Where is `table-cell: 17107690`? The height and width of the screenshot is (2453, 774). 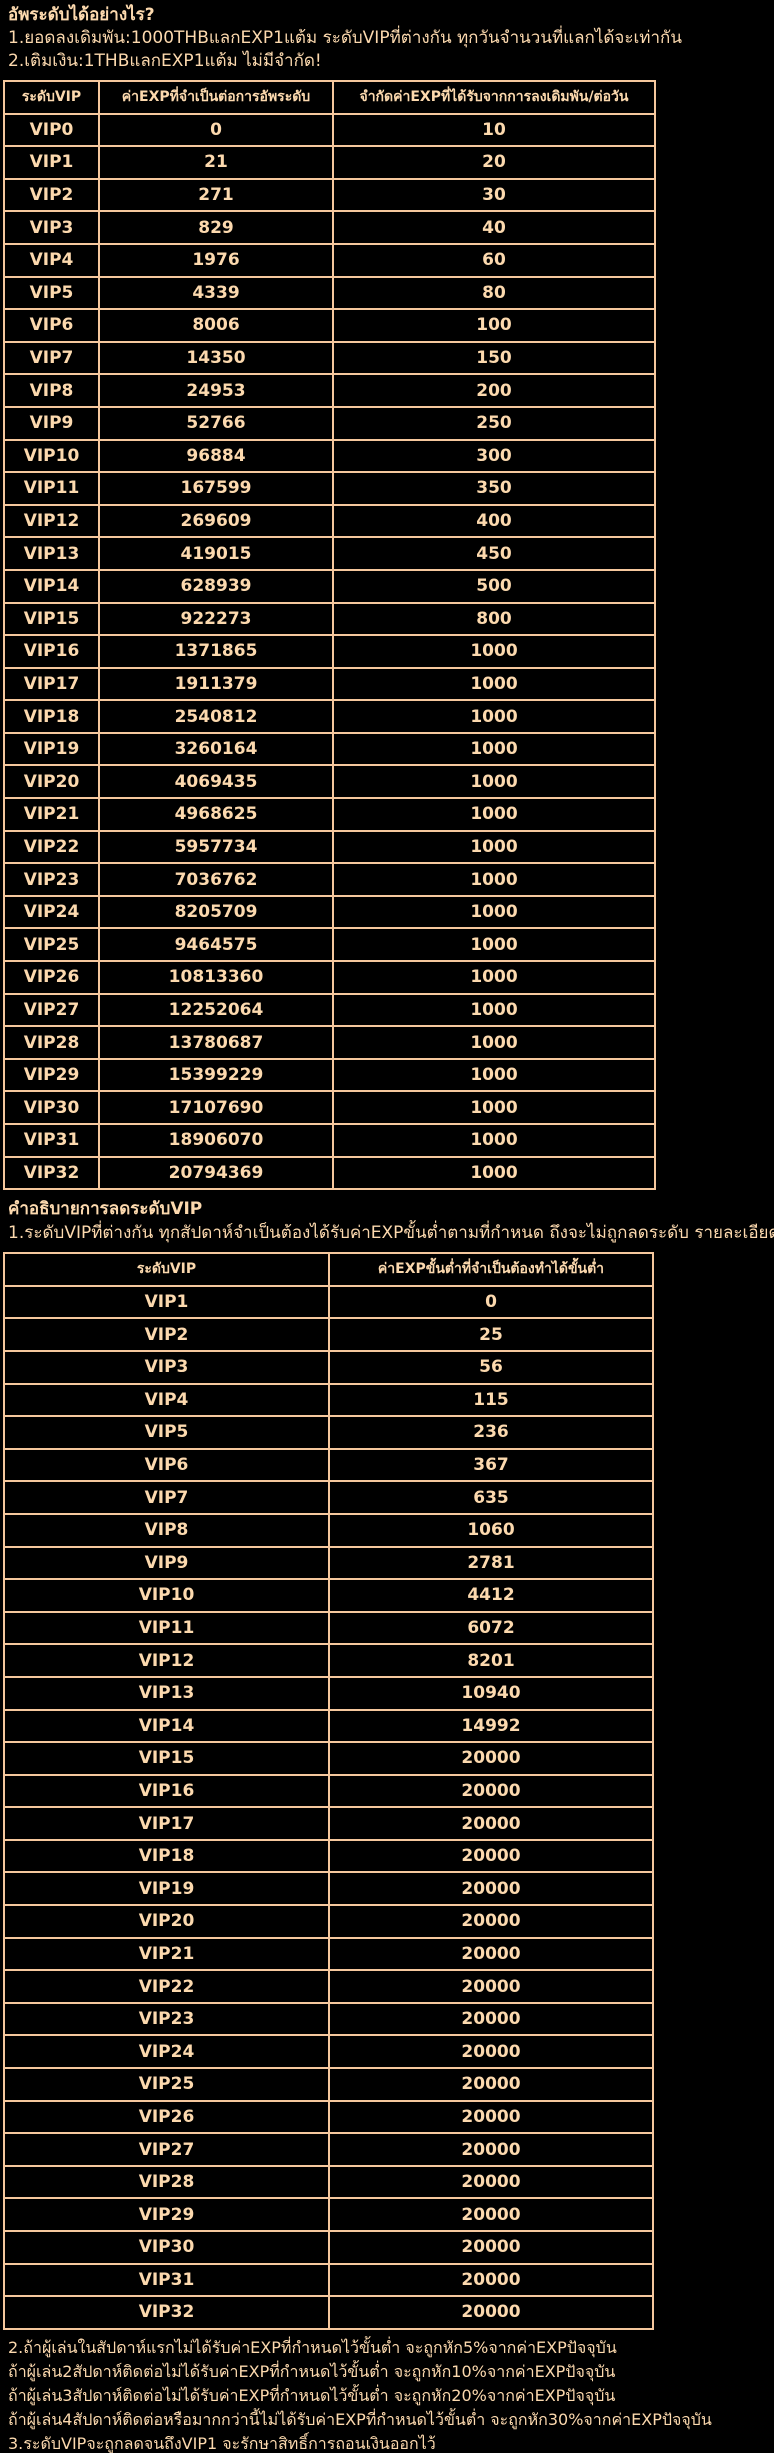 table-cell: 17107690 is located at coordinates (216, 1107).